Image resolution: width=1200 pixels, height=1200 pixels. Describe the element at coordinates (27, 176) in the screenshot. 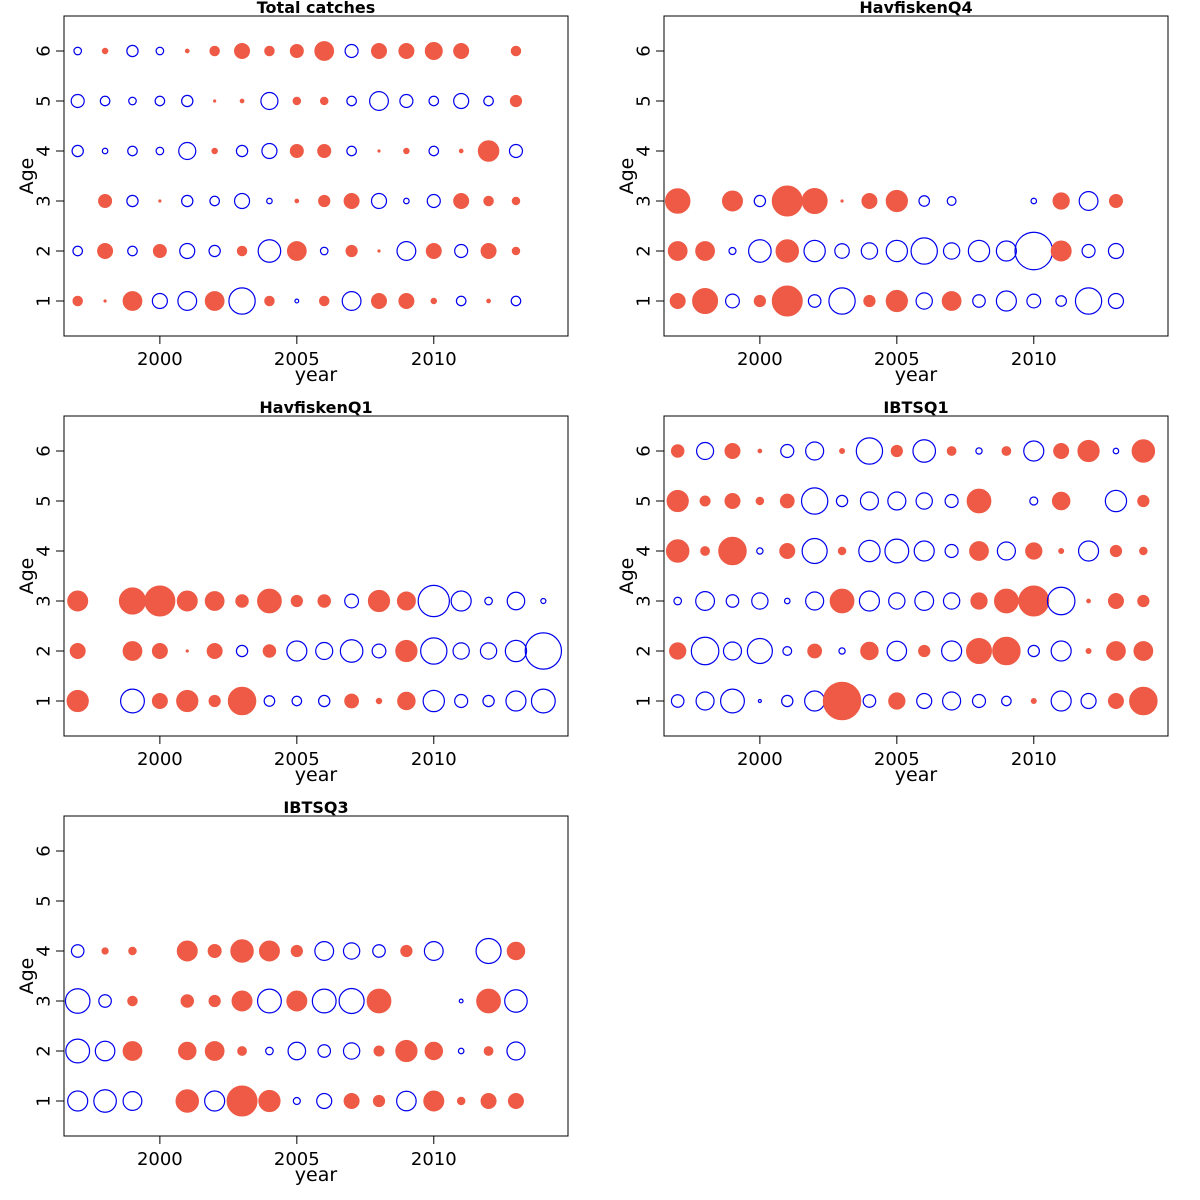

I see `y-axis-title: Age` at that location.